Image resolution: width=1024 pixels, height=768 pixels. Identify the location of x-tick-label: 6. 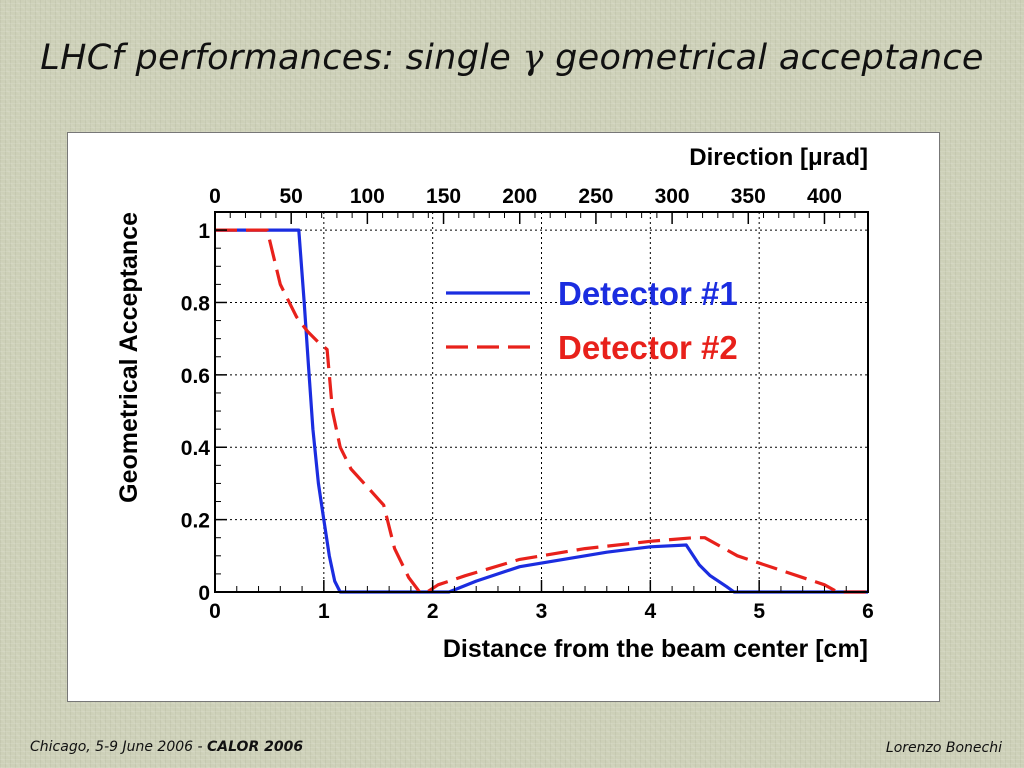
(868, 611).